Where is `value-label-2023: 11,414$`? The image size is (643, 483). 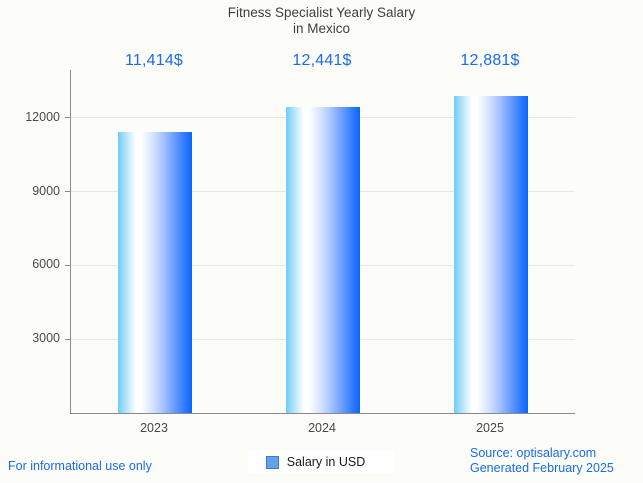 value-label-2023: 11,414$ is located at coordinates (154, 60).